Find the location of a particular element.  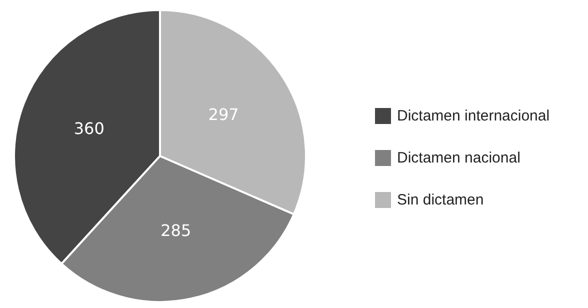

legend-label: Sin dictamen is located at coordinates (440, 200).